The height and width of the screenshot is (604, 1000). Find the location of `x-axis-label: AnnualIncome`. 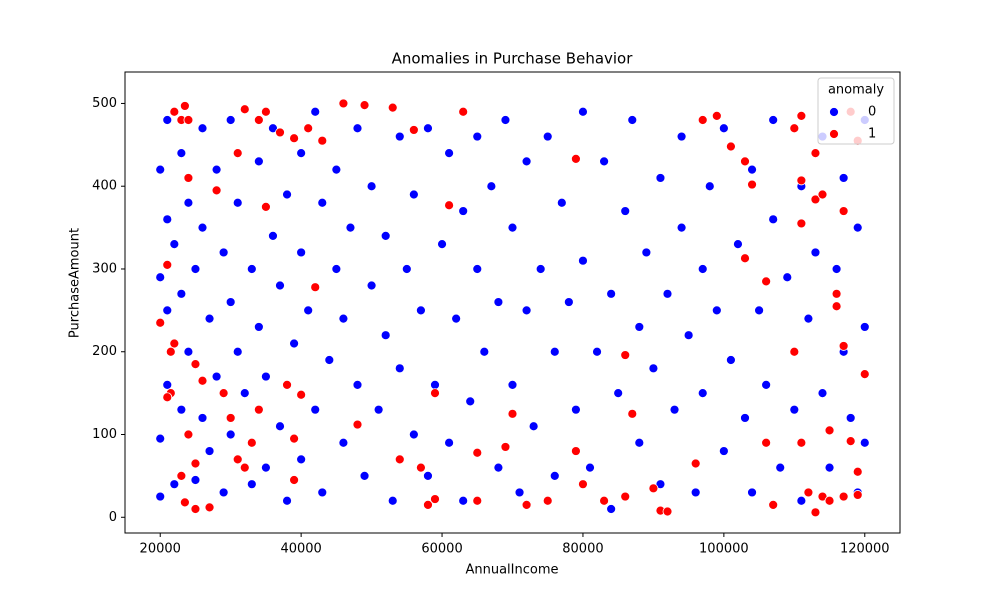

x-axis-label: AnnualIncome is located at coordinates (511, 570).